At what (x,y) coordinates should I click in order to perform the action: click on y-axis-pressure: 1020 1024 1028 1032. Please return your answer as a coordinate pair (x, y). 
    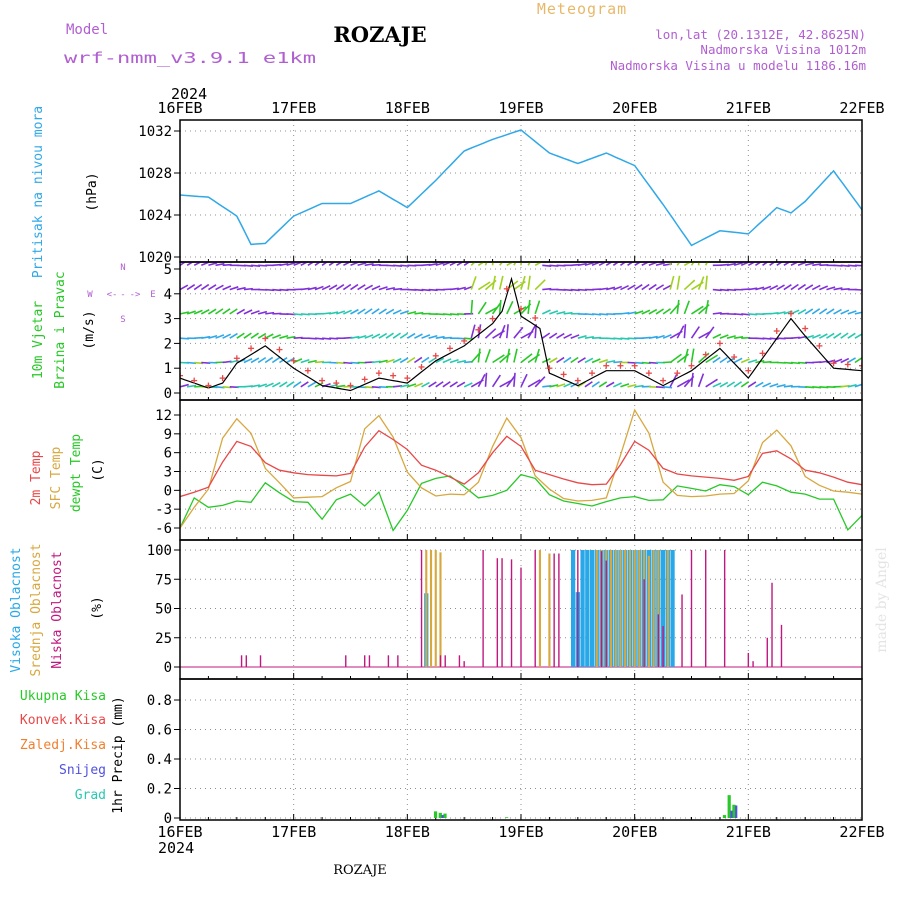
    Looking at the image, I should click on (159, 195).